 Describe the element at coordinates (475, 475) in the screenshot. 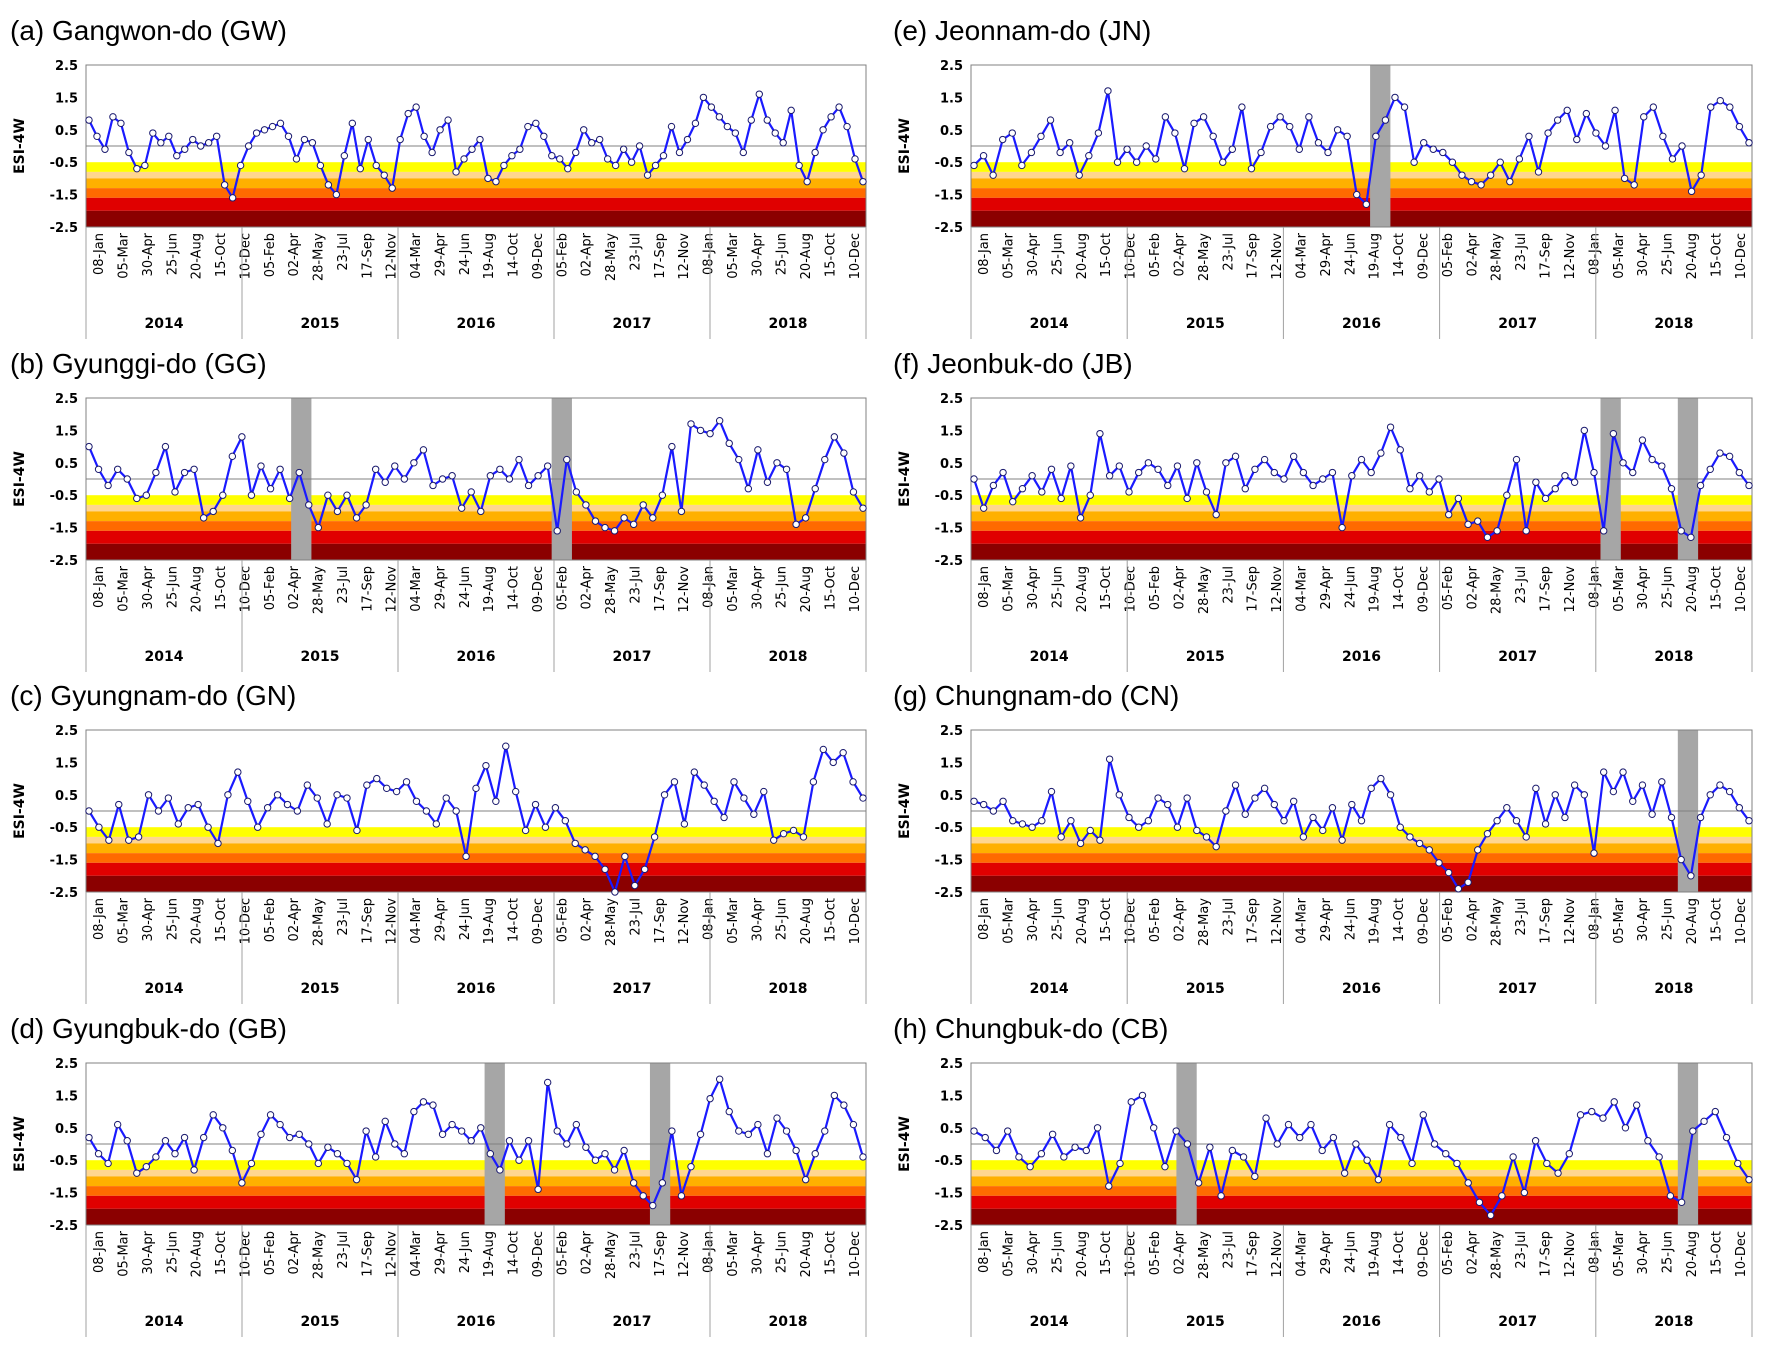

I see `esi-series-line` at that location.